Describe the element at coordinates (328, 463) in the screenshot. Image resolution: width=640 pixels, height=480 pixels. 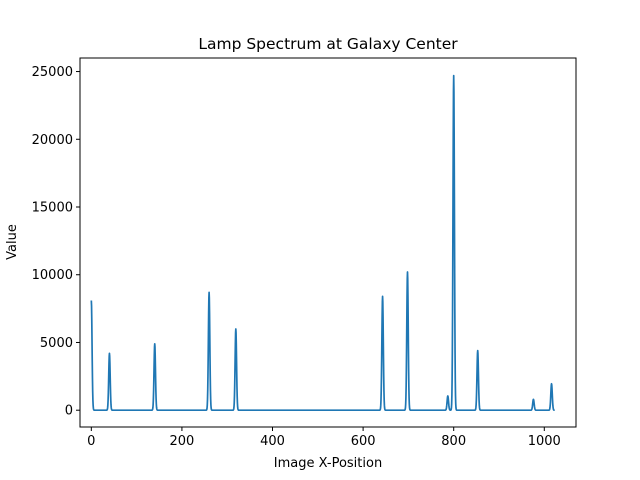
I see `x-axis-label: Image X-Position` at that location.